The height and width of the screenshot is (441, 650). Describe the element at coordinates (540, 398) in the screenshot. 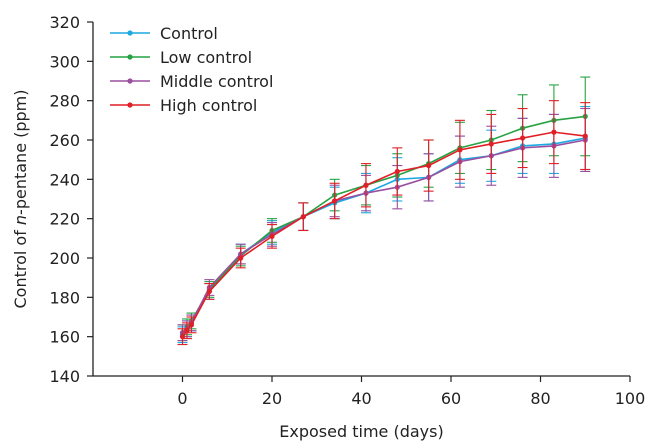

I see `x-tick-label: 80` at that location.